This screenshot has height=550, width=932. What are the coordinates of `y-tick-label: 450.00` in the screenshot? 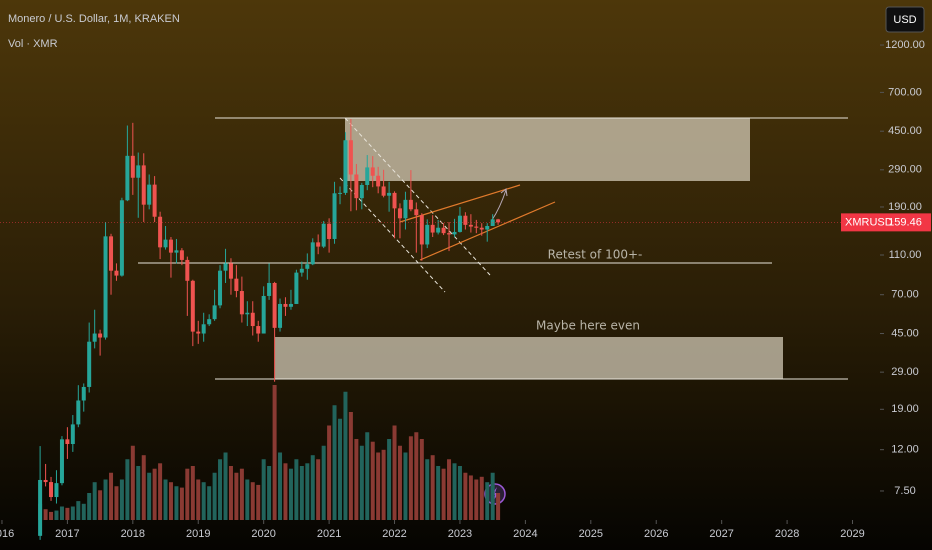 It's located at (905, 131).